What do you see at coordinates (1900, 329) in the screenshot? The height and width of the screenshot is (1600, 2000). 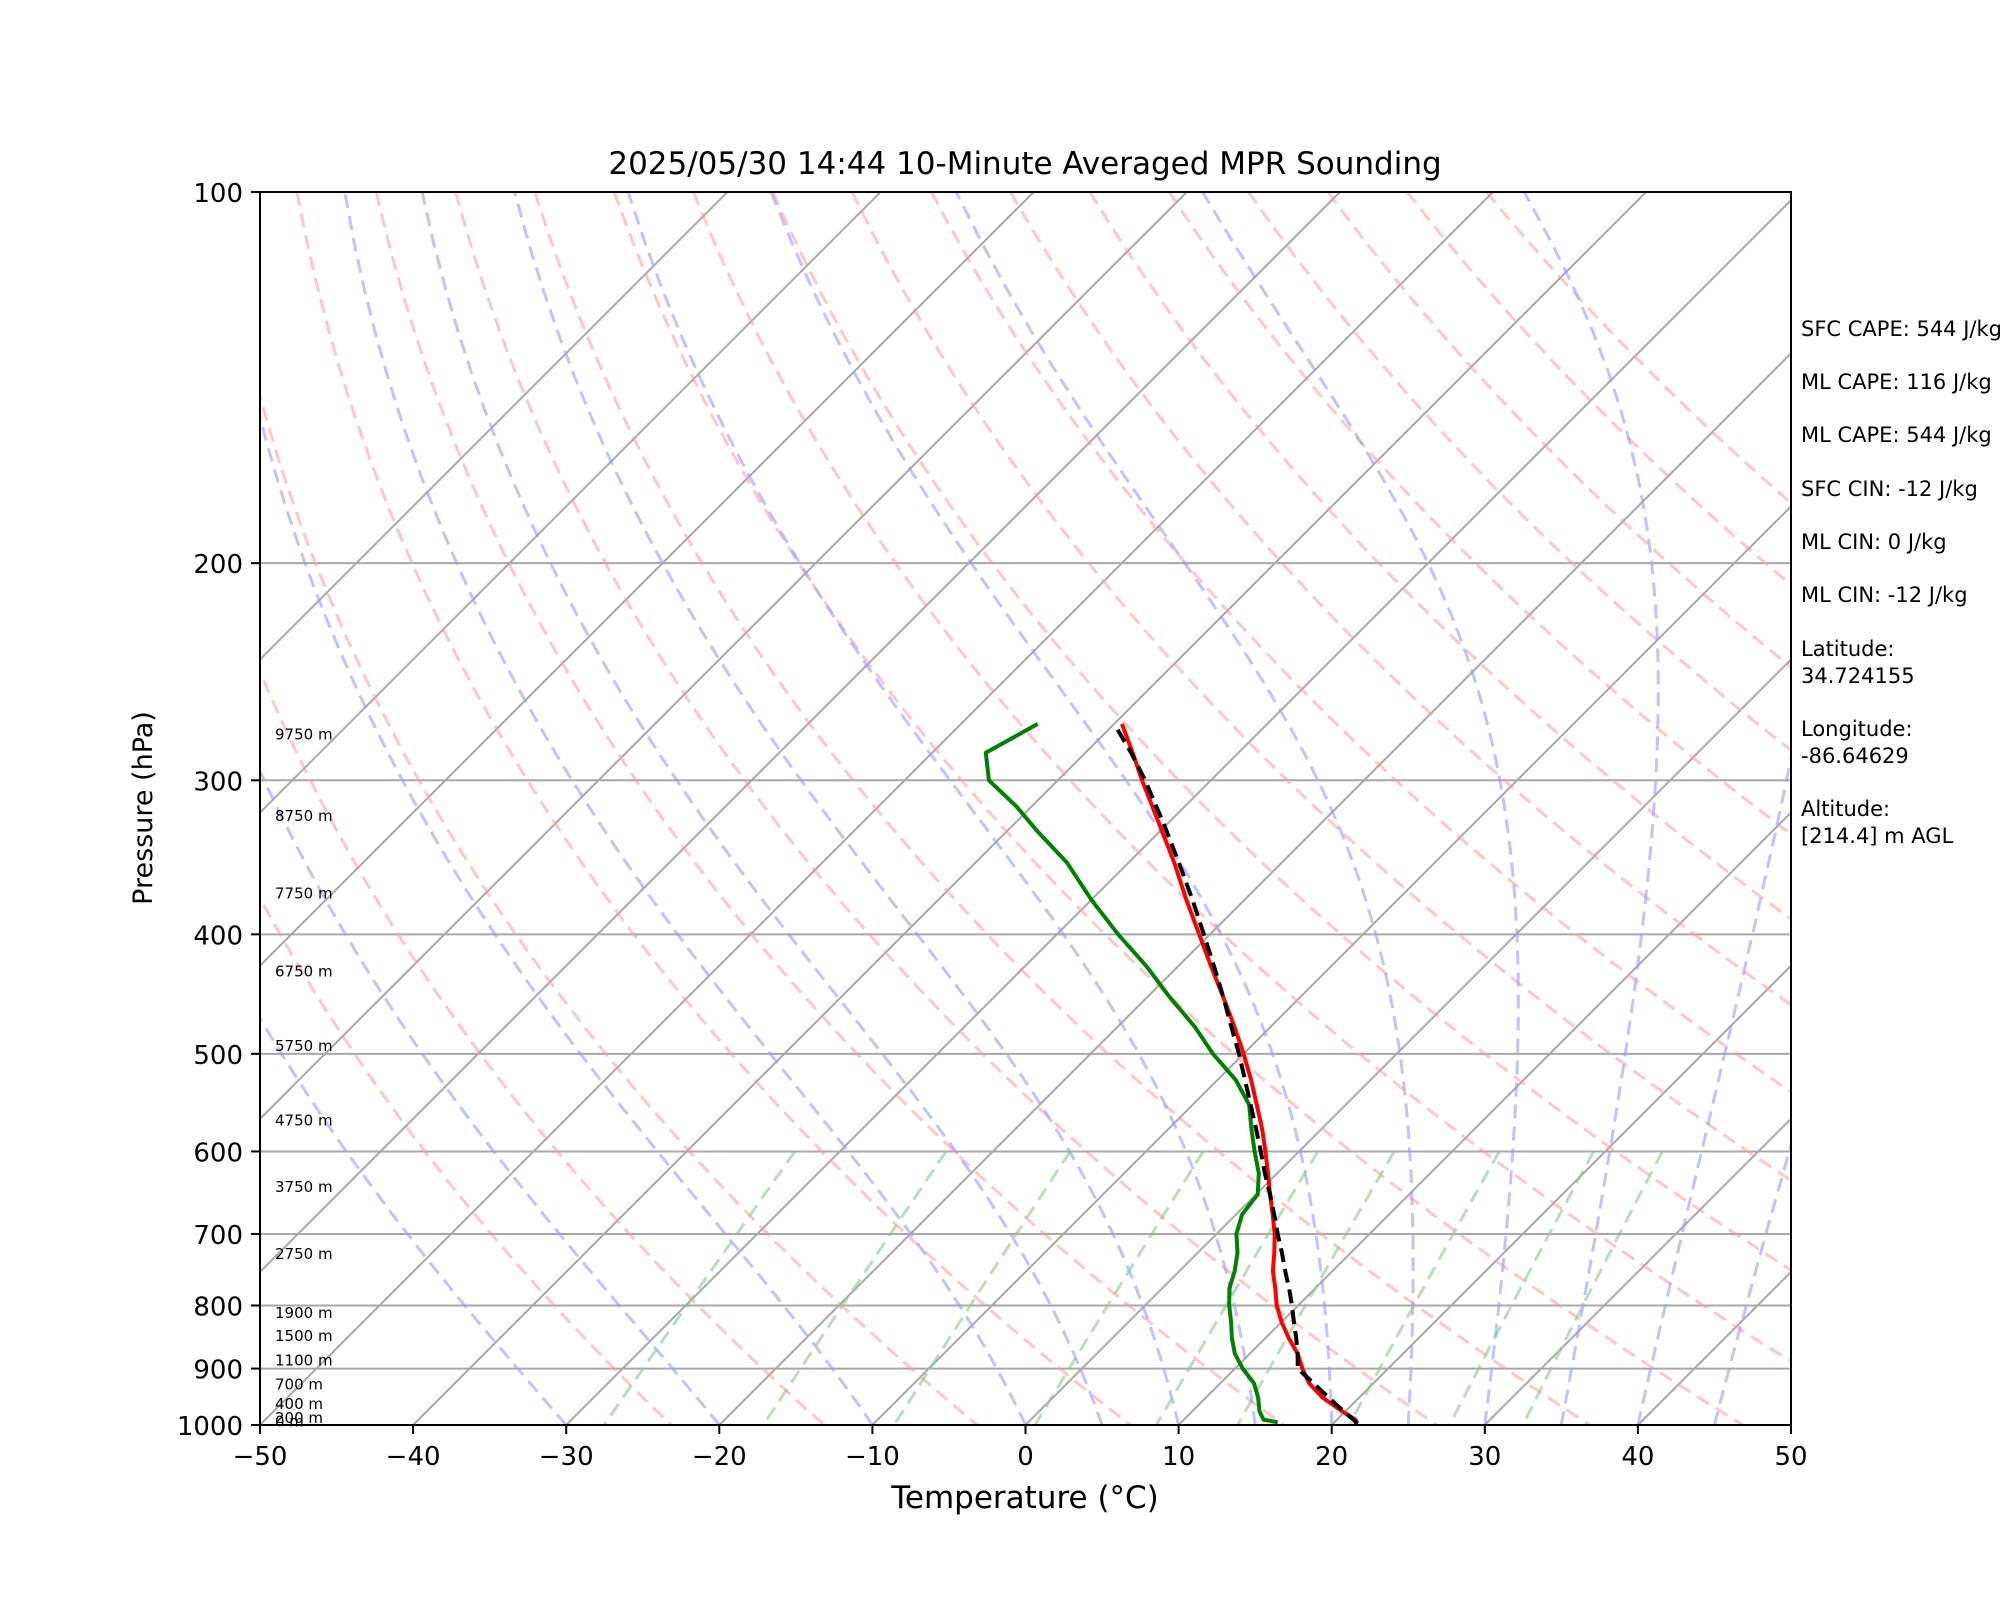 I see `sfc-cape-text: SFC CAPE: 544 J/kg` at bounding box center [1900, 329].